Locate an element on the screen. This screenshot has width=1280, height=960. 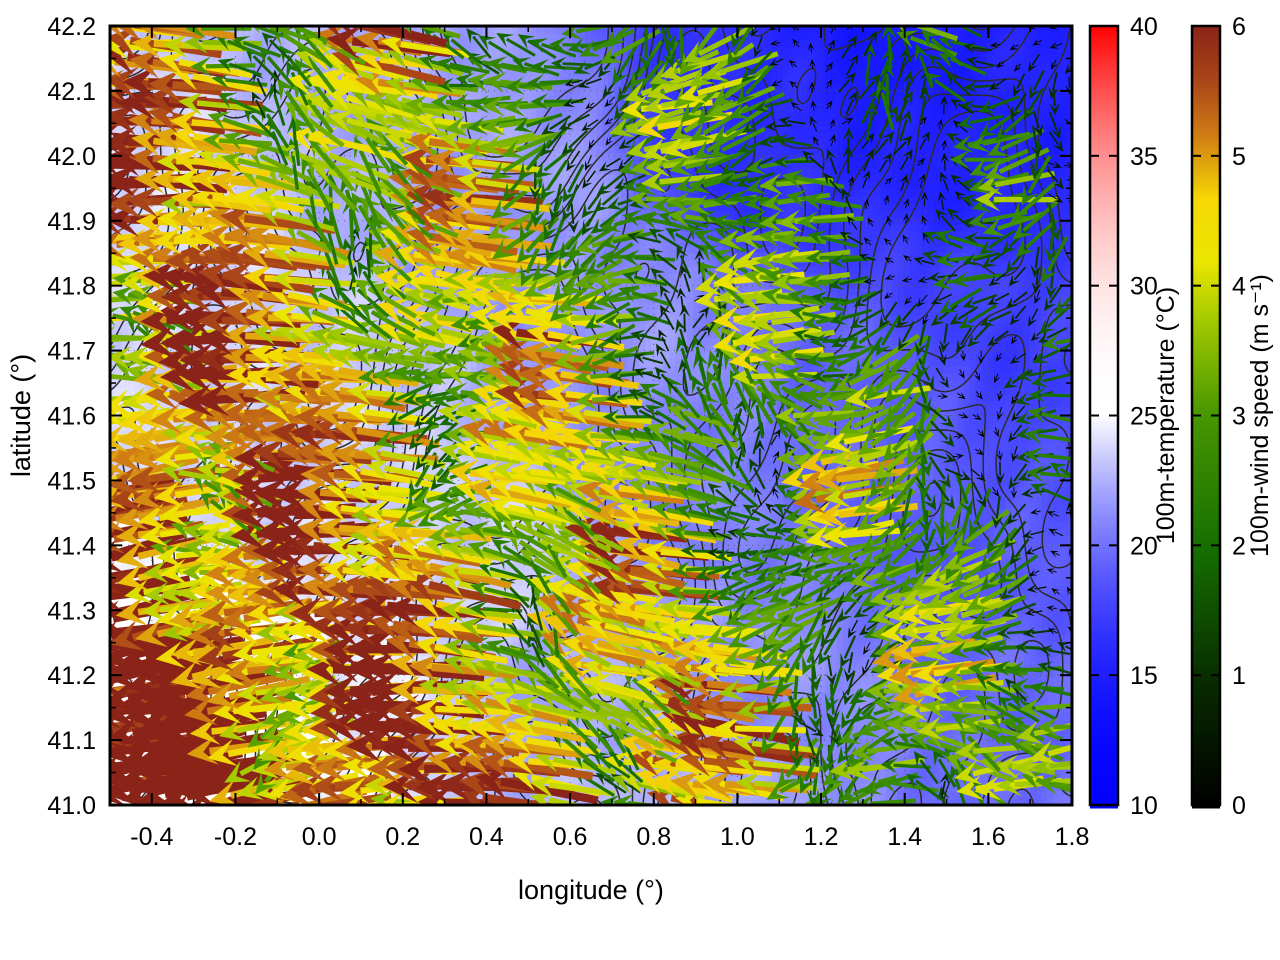
colorbar-tick-label: 40 is located at coordinates (1144, 27).